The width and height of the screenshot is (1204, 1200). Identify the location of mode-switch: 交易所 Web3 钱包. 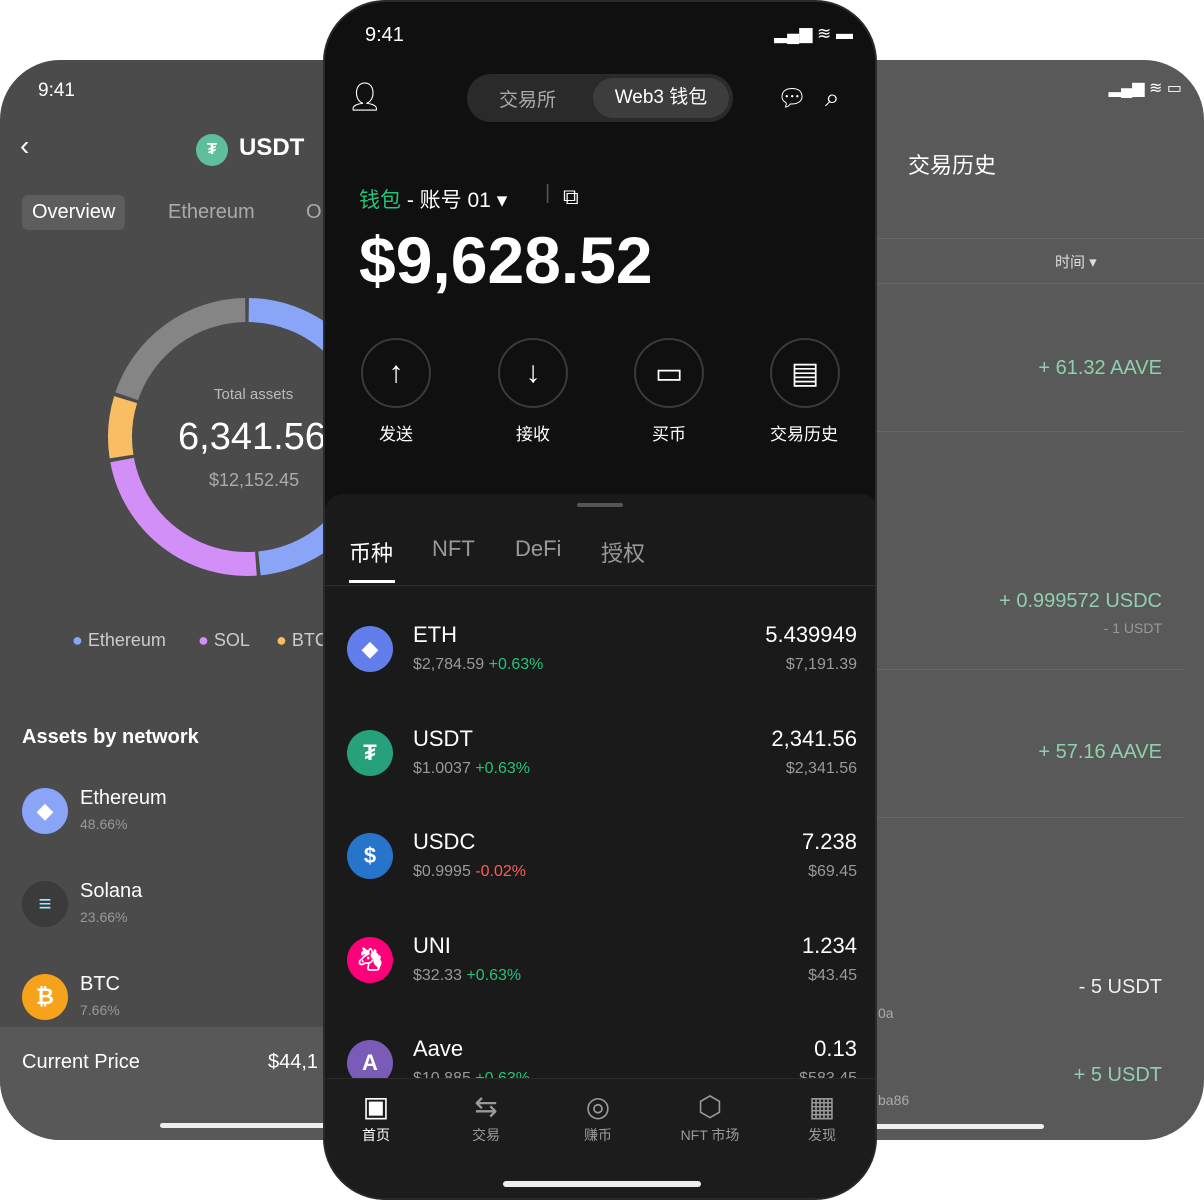
(600, 98).